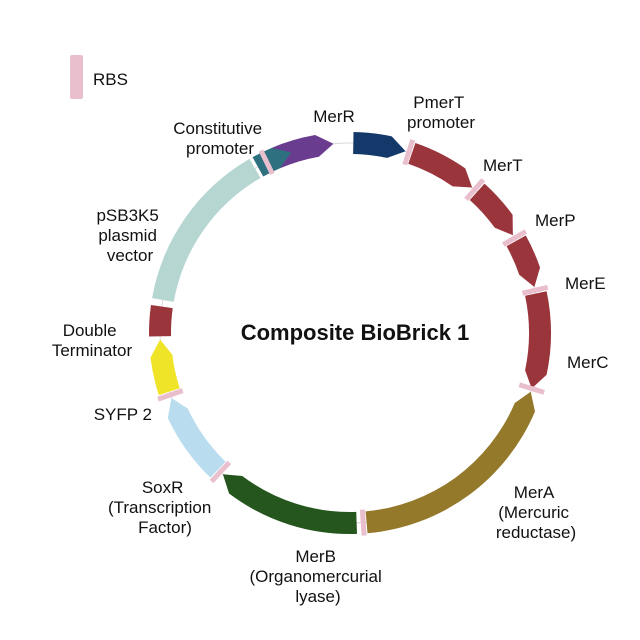 The height and width of the screenshot is (640, 640). What do you see at coordinates (588, 362) in the screenshot?
I see `label-merc: MerC` at bounding box center [588, 362].